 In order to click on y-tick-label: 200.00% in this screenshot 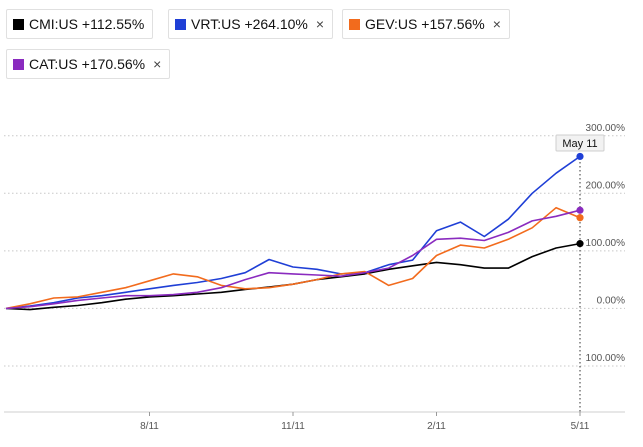, I will do `click(606, 185)`.